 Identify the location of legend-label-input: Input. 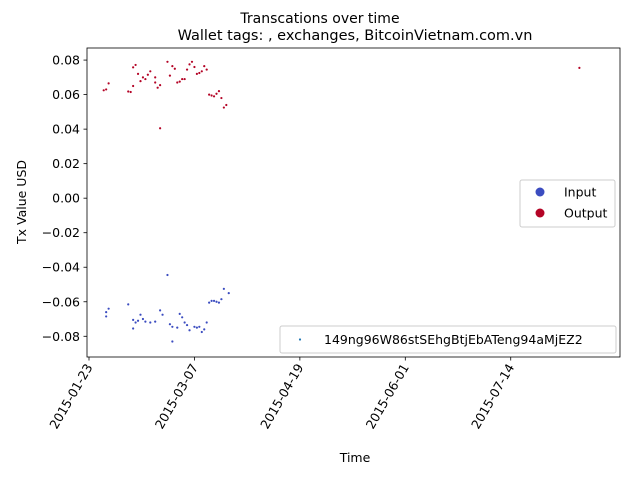
(580, 192).